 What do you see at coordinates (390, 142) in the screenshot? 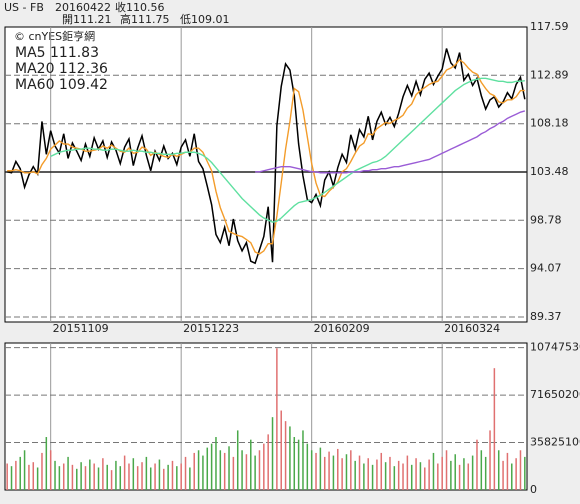
I see `ma-line` at bounding box center [390, 142].